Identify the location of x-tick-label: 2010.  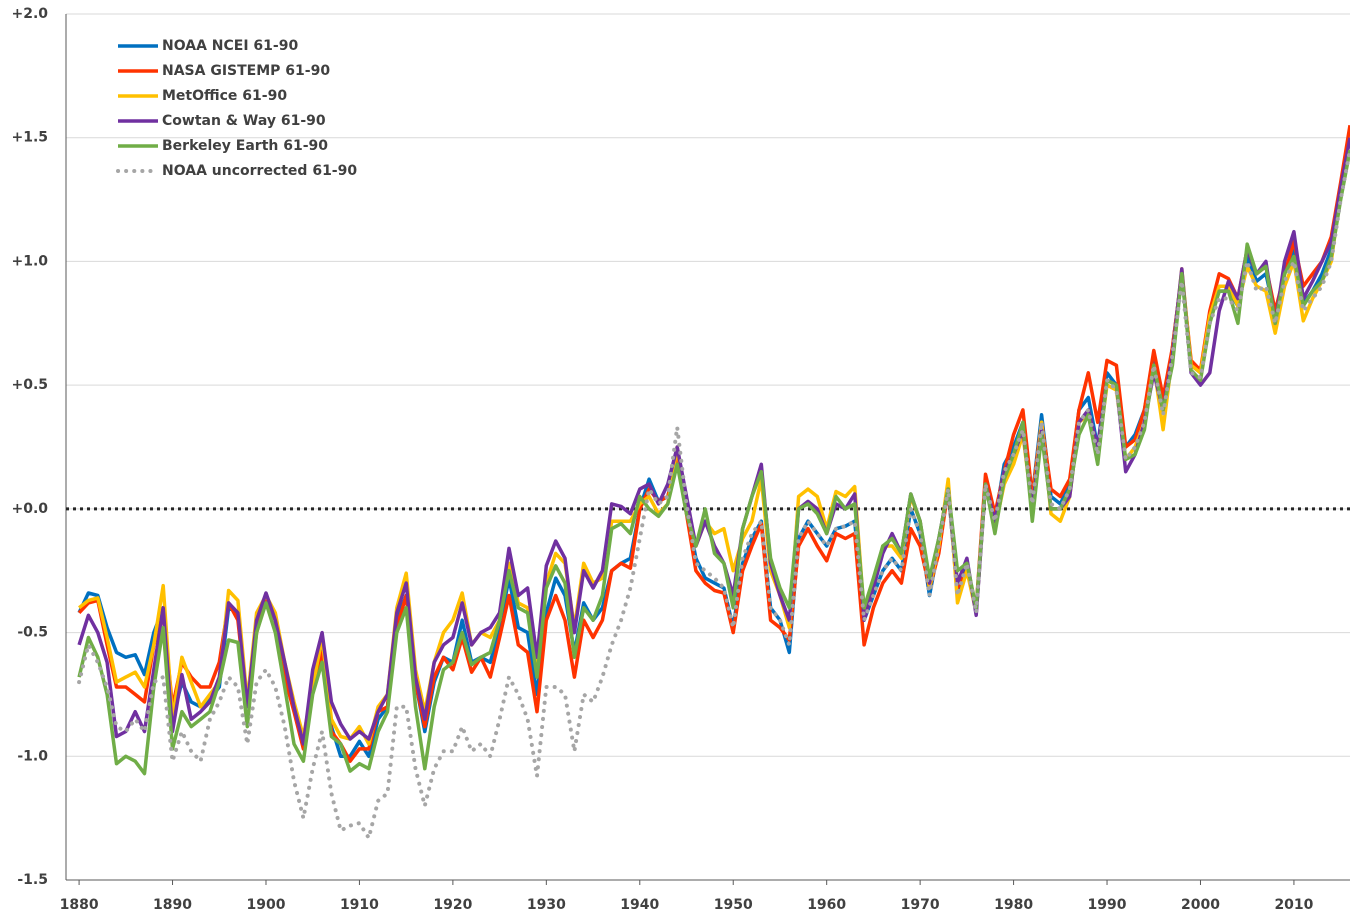
(1293, 905).